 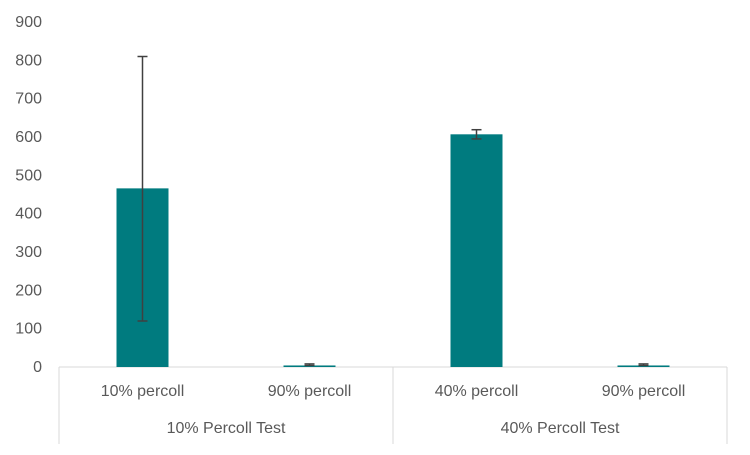 I want to click on y-tick-label: 300, so click(x=28, y=252).